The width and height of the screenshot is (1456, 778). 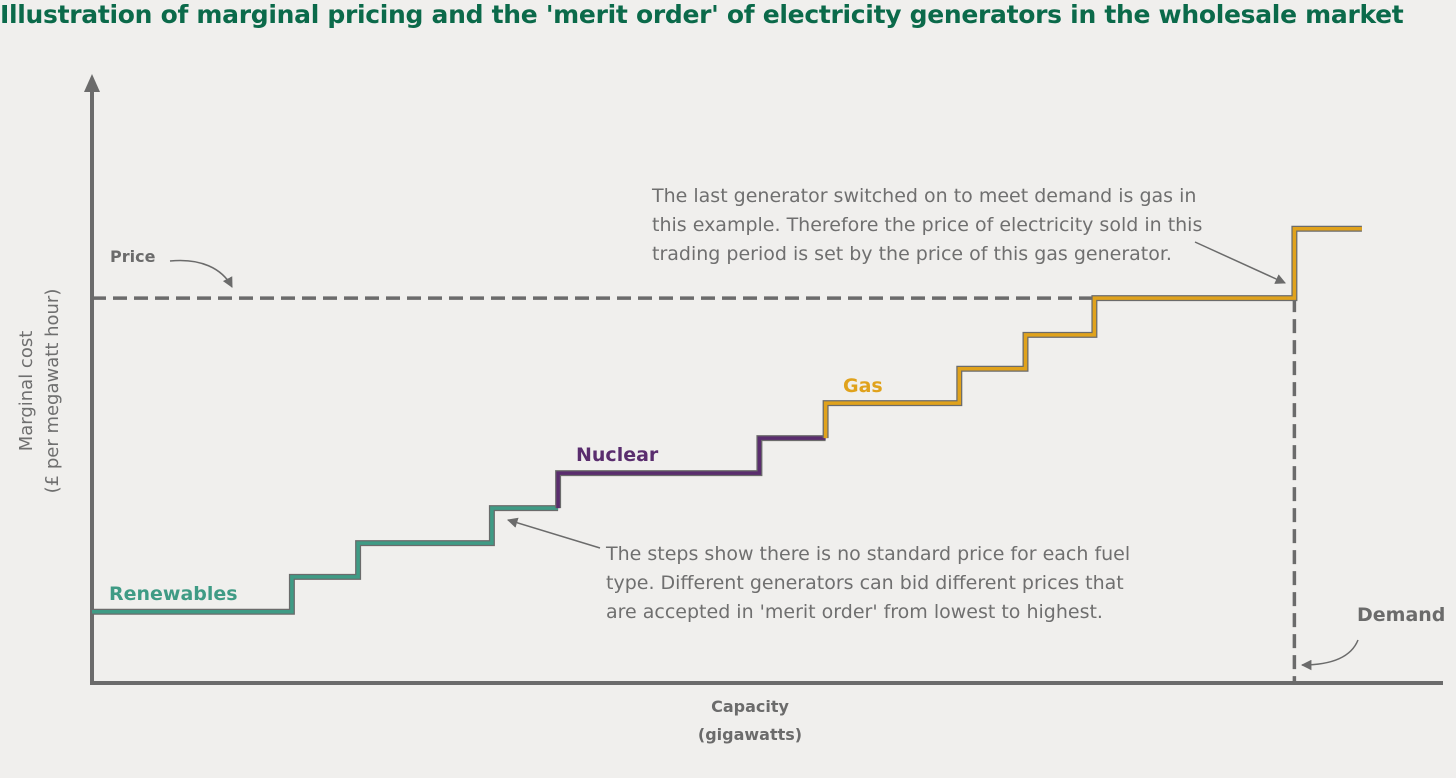 What do you see at coordinates (92, 83) in the screenshot?
I see `y-axis-arrow-icon` at bounding box center [92, 83].